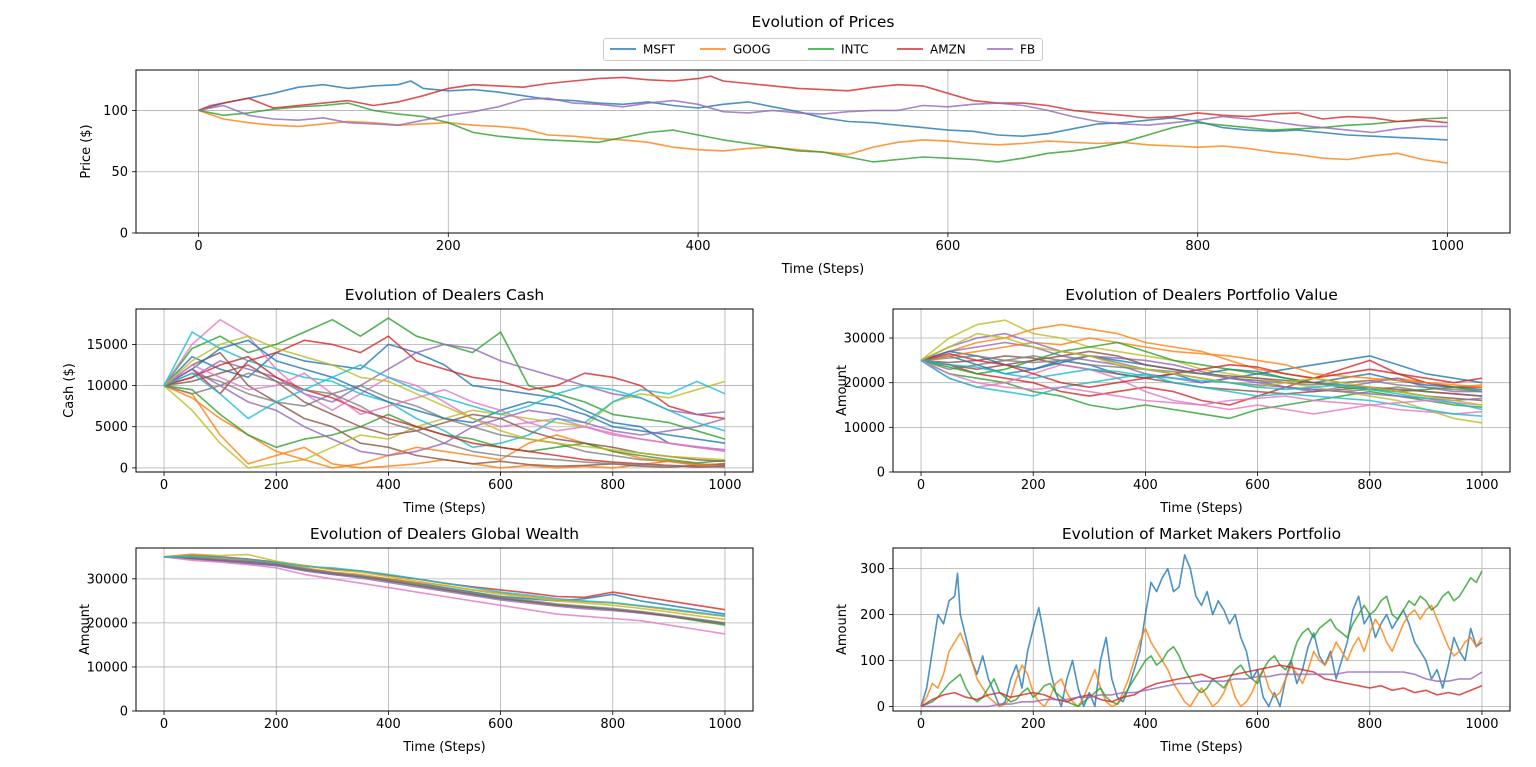 The height and width of the screenshot is (767, 1536). What do you see at coordinates (500, 724) in the screenshot?
I see `dealers-wealth-xtick-label: 600` at bounding box center [500, 724].